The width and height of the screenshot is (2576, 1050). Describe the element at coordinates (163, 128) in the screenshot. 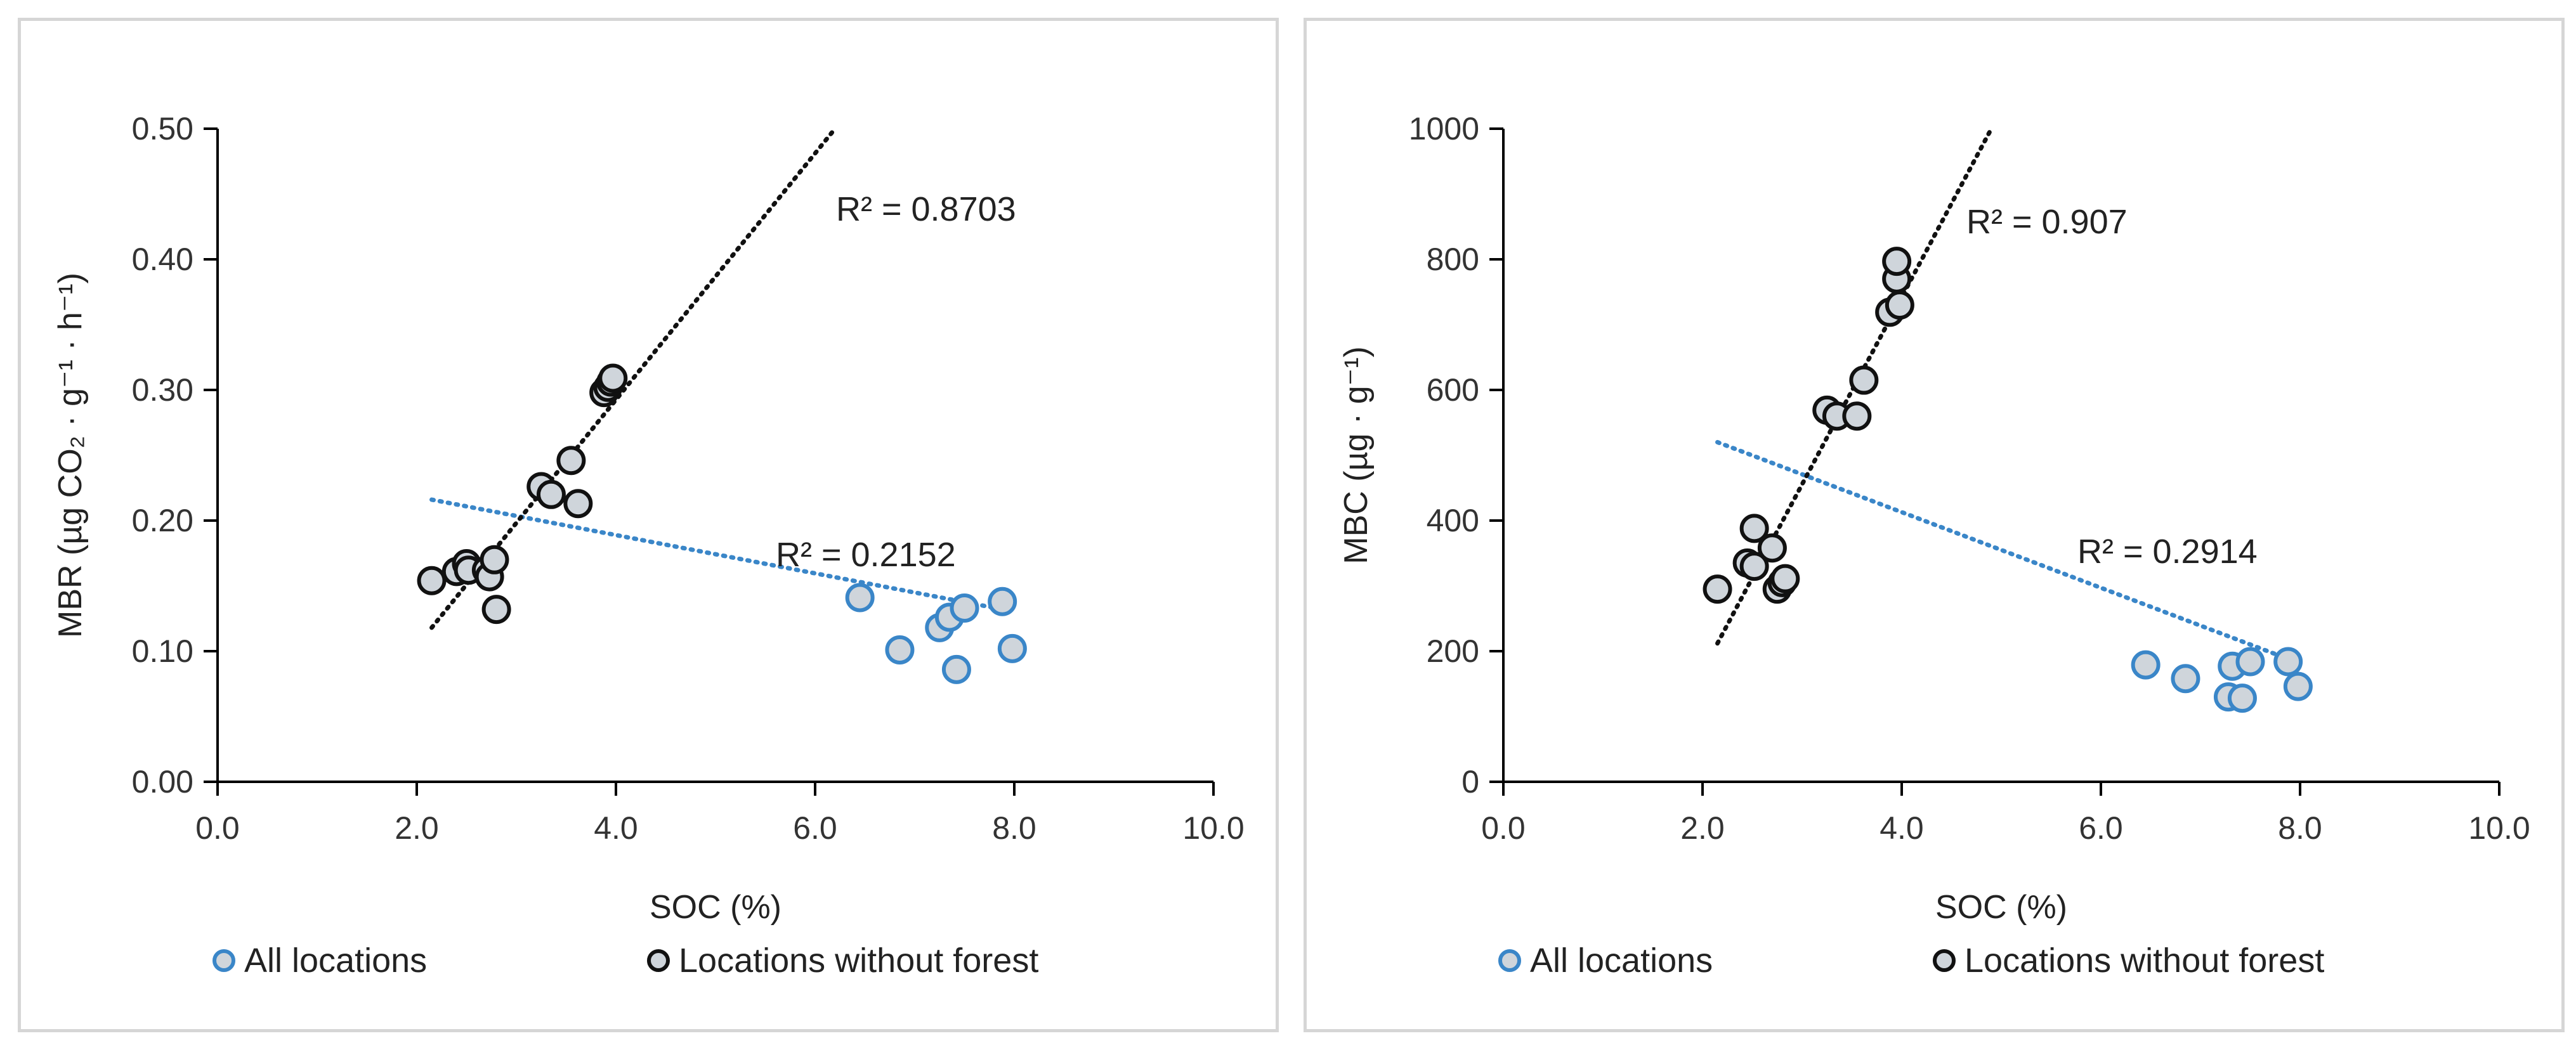

I see `y-tick-label: 0.50` at that location.